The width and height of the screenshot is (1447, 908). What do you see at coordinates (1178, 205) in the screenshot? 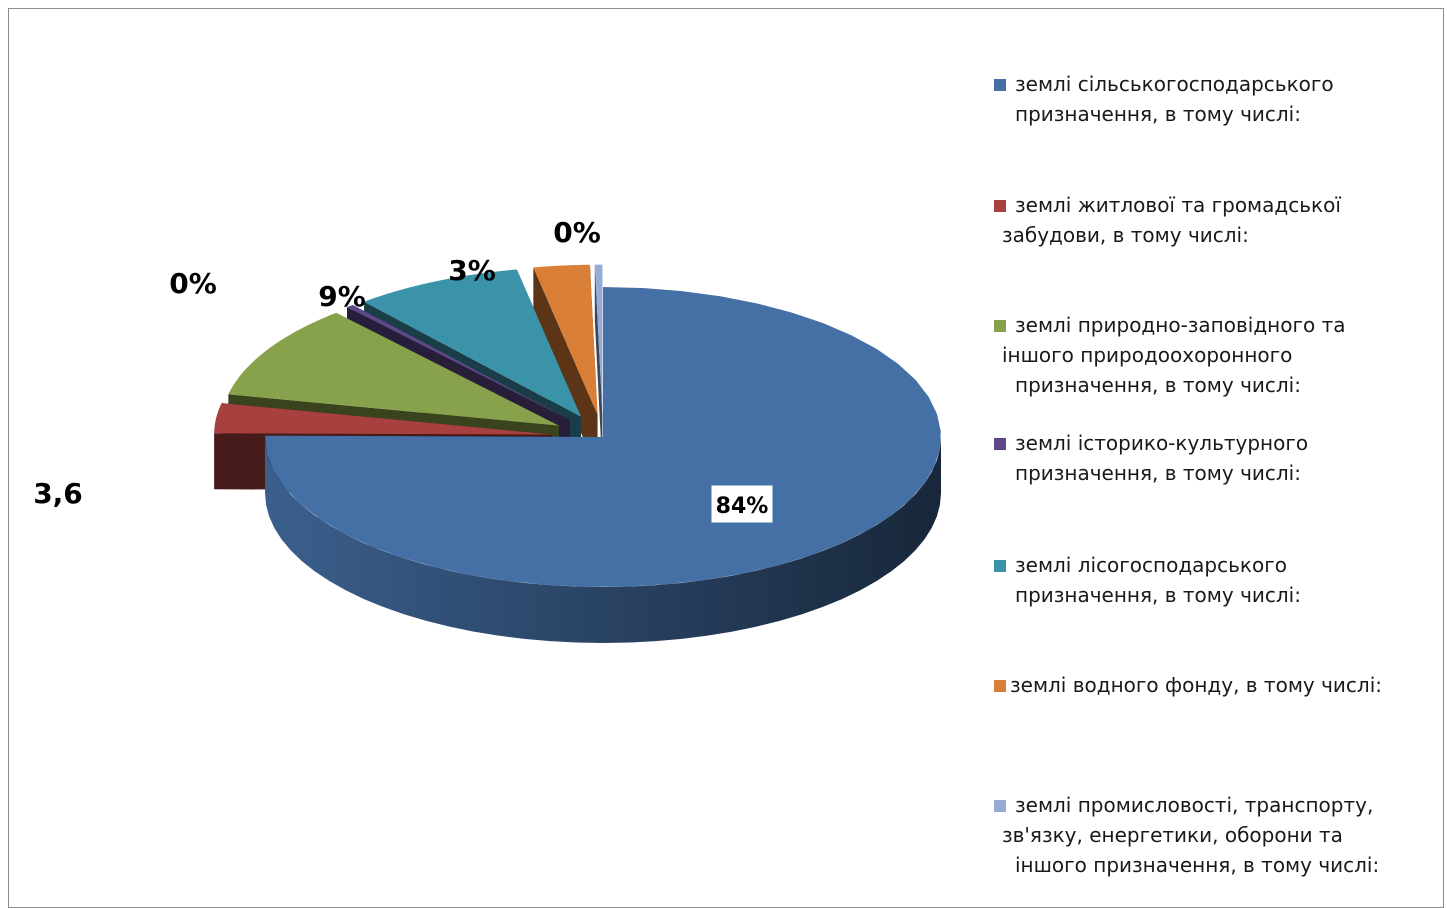
I see `legend-label: землі житлової та громадської` at bounding box center [1178, 205].